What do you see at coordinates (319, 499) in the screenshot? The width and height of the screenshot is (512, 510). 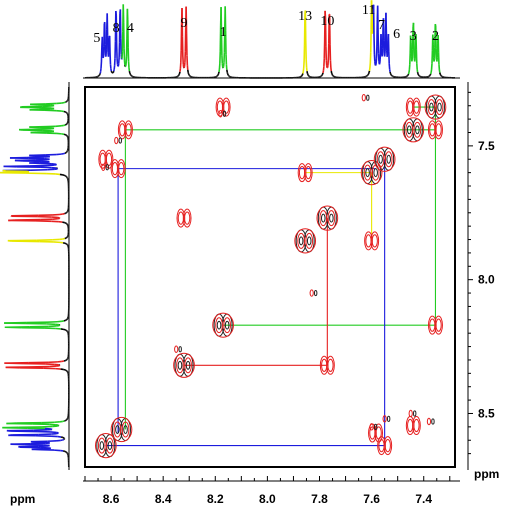 I see `x-tick-label: 7.8` at bounding box center [319, 499].